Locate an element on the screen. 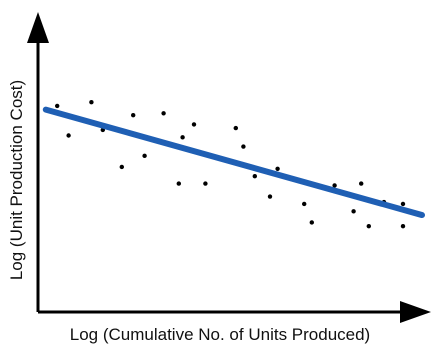 This screenshot has height=347, width=435. y-axis-arrowhead is located at coordinates (38, 27).